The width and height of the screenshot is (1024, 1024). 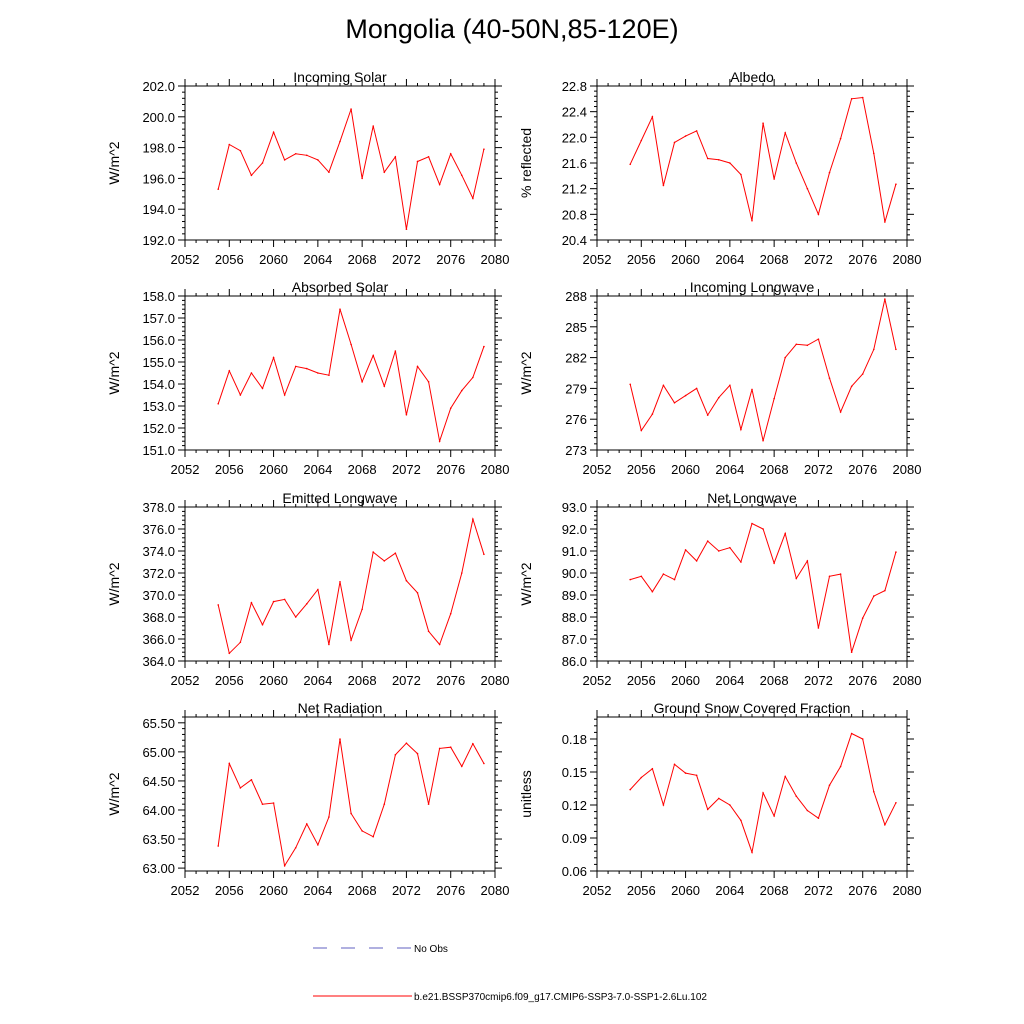 What do you see at coordinates (576, 419) in the screenshot?
I see `y-tick-label: 276` at bounding box center [576, 419].